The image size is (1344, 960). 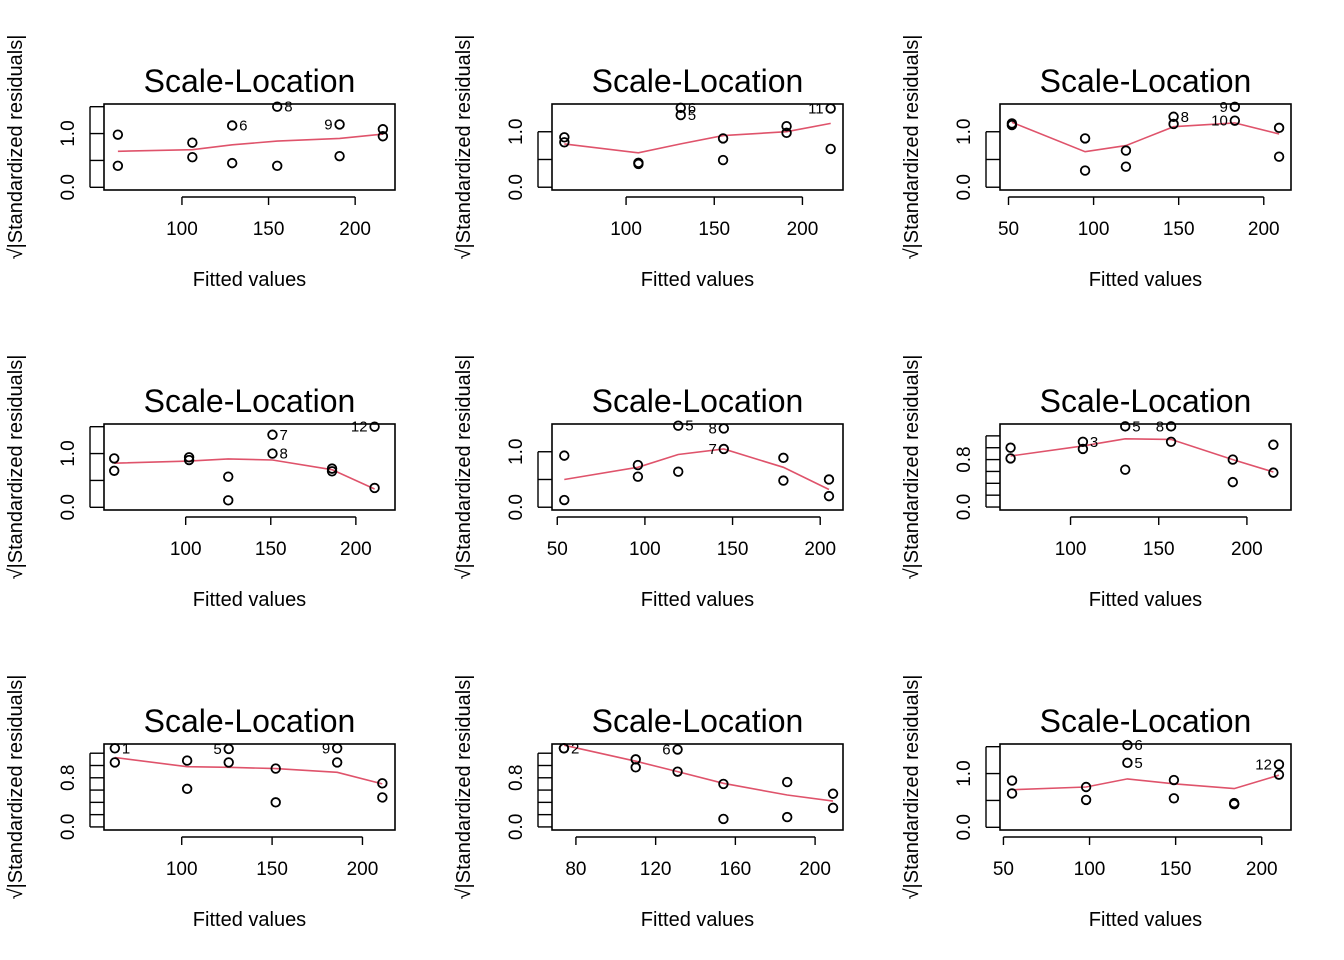 I want to click on chart-9-point-label-2: 12, so click(x=1263, y=764).